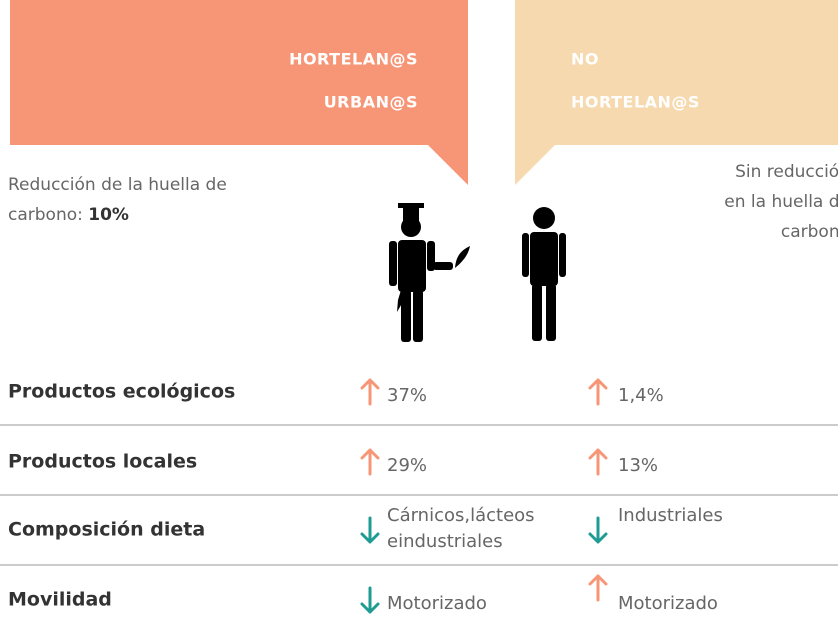  Describe the element at coordinates (429, 272) in the screenshot. I see `gardener-icon` at that location.